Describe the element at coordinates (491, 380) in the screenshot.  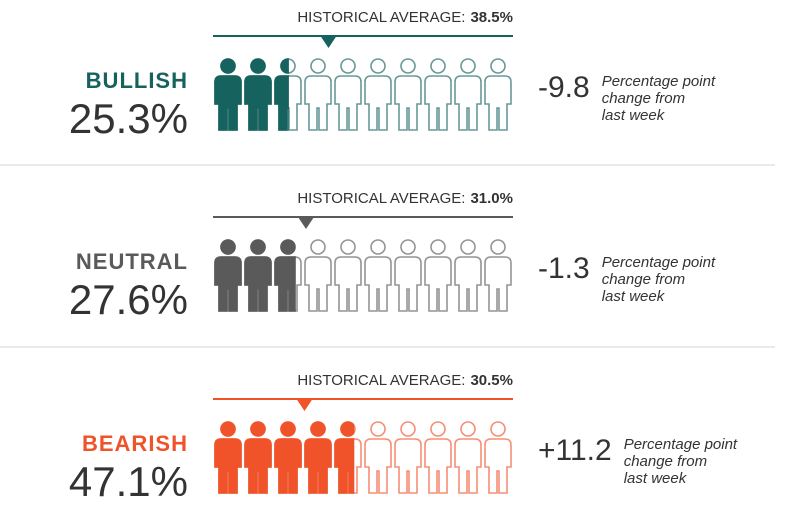
I see `average-value: 30.5%` at that location.